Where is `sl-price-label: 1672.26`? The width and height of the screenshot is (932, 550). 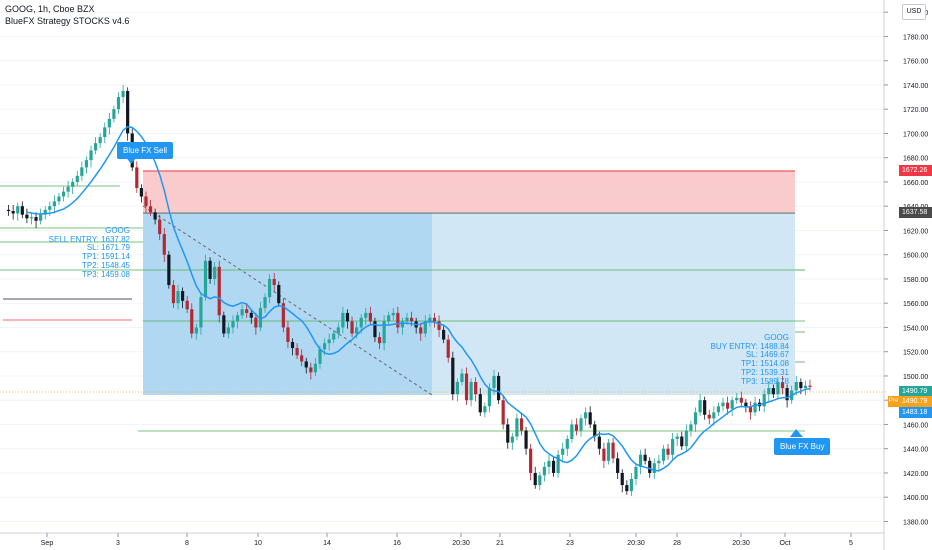
sl-price-label: 1672.26 is located at coordinates (915, 170).